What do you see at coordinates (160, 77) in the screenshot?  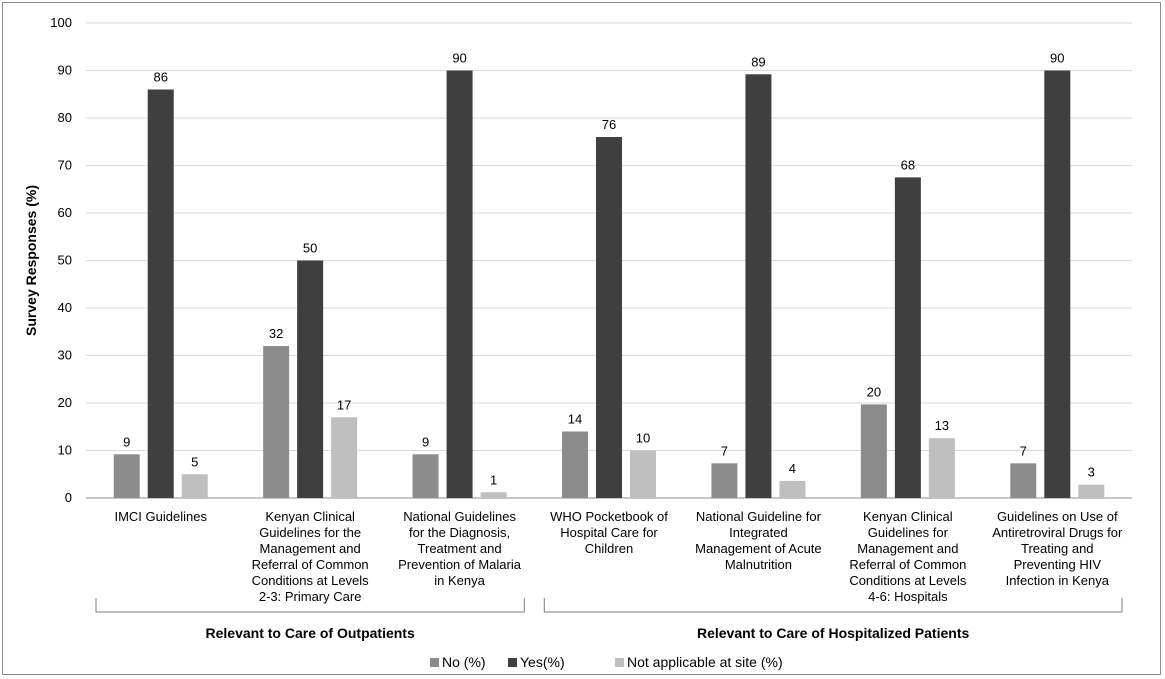 I see `data-label: 86` at bounding box center [160, 77].